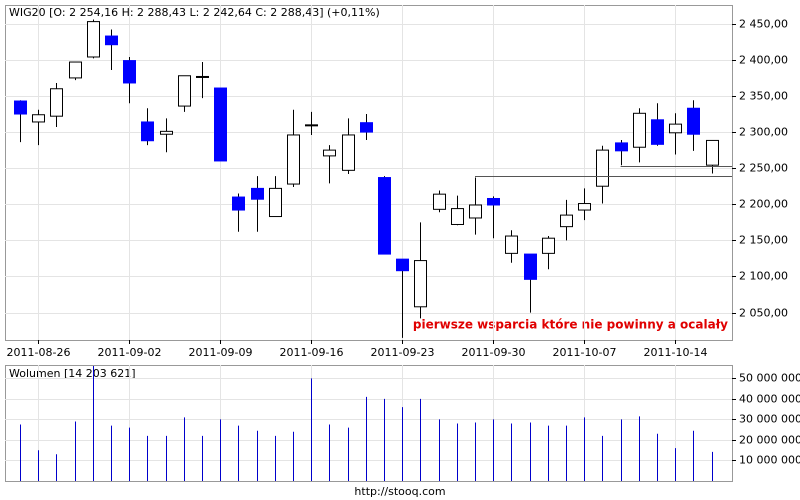 The width and height of the screenshot is (800, 500). I want to click on y-tick-label: 10 000 000, so click(769, 460).